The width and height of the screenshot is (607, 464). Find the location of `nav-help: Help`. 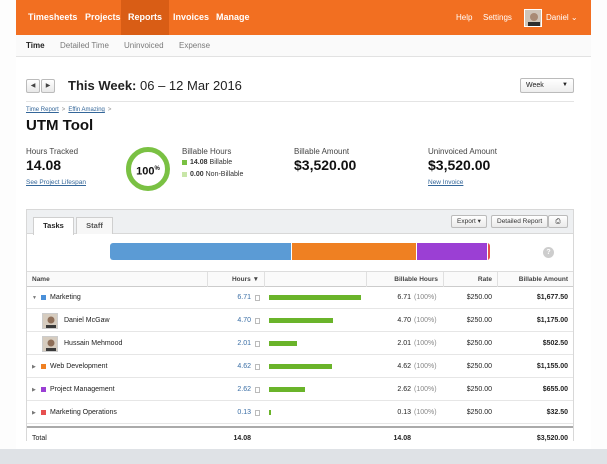

nav-help: Help is located at coordinates (464, 17).